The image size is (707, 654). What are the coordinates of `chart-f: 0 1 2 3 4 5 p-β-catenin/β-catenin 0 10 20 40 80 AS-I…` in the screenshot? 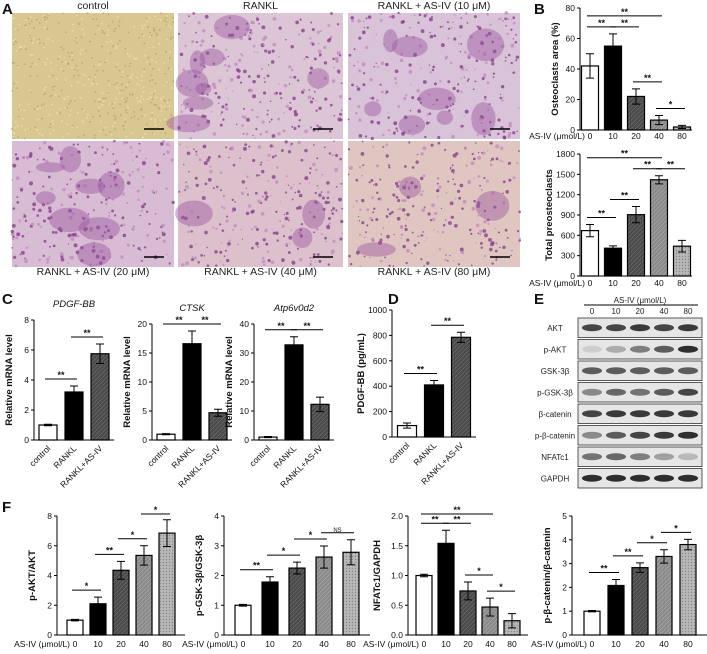 It's located at (619, 580).